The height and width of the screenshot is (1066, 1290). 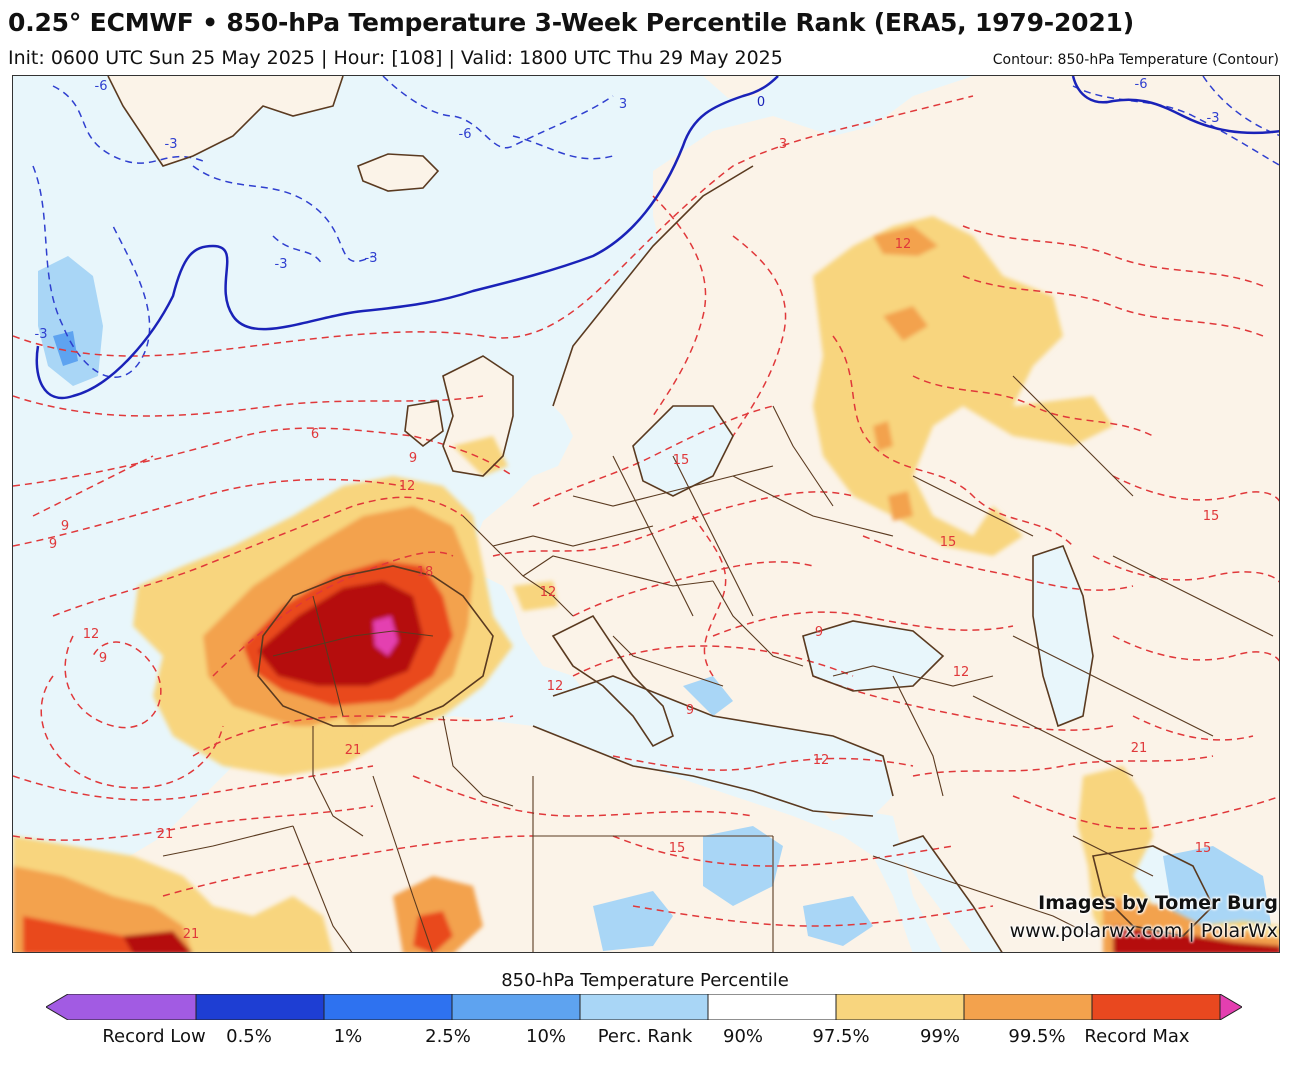 What do you see at coordinates (154, 1036) in the screenshot?
I see `colorbar-label: Record Low` at bounding box center [154, 1036].